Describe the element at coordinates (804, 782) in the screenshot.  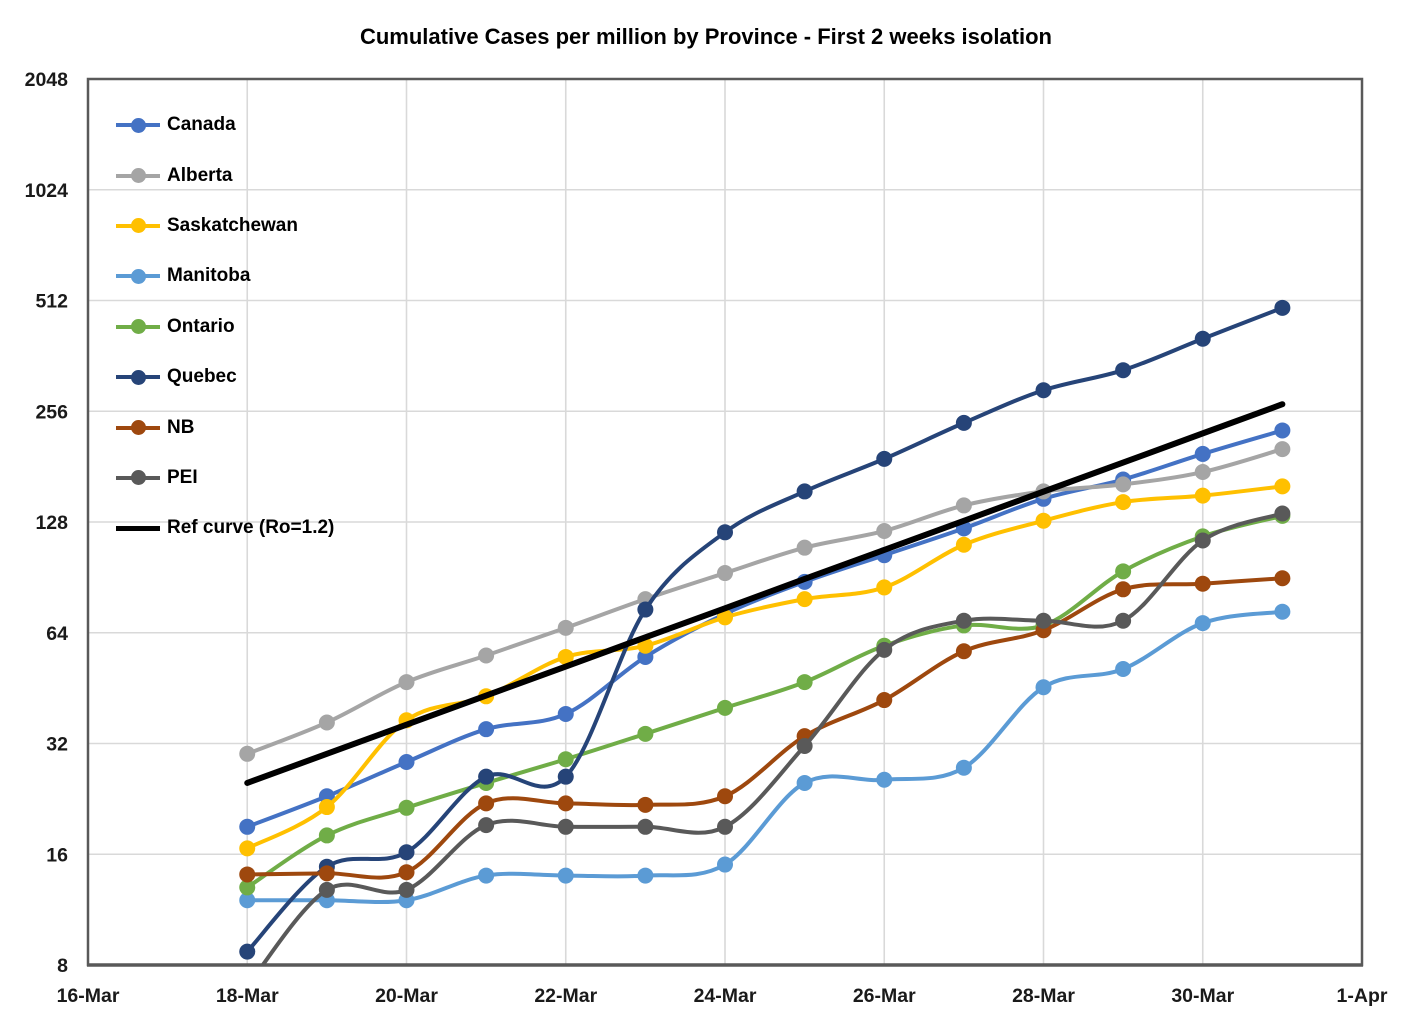
I see `point-manitoba-25-Mar` at that location.